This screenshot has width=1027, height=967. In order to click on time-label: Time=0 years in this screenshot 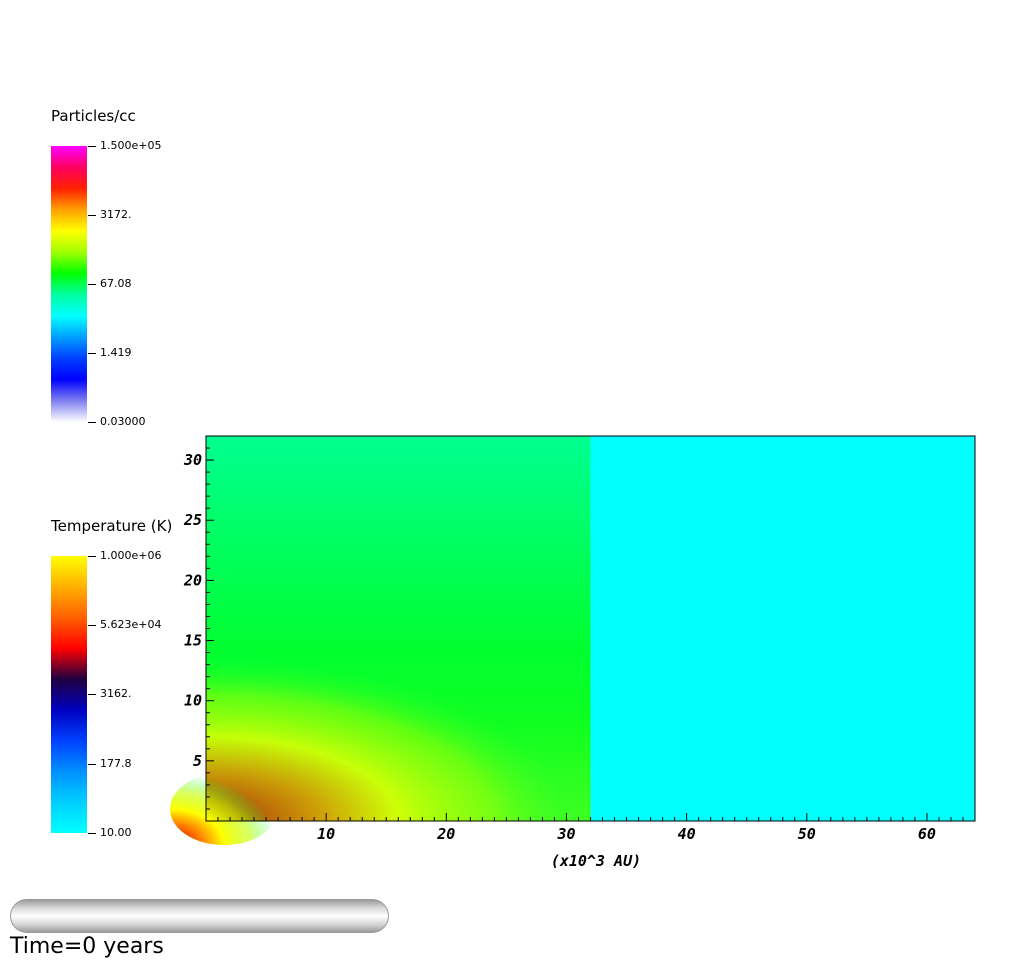, I will do `click(87, 946)`.